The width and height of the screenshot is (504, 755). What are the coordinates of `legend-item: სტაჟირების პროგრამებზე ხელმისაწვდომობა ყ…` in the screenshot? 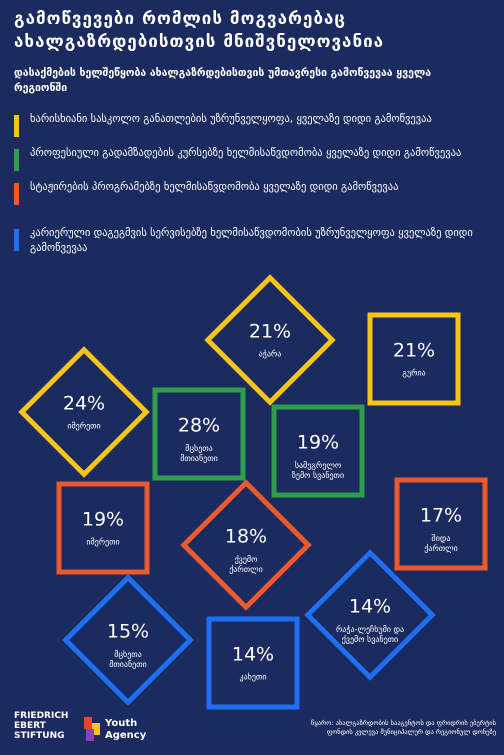 It's located at (249, 192).